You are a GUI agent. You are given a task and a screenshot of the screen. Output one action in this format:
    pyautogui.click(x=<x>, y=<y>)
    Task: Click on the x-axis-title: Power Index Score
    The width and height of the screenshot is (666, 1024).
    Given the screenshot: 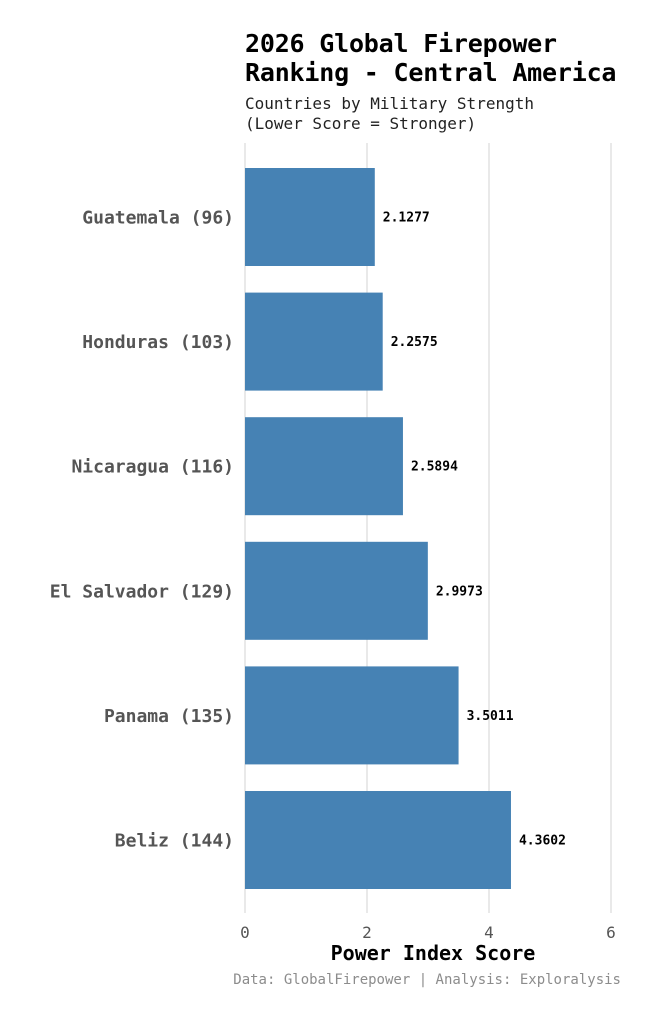 What is the action you would take?
    pyautogui.click(x=433, y=953)
    